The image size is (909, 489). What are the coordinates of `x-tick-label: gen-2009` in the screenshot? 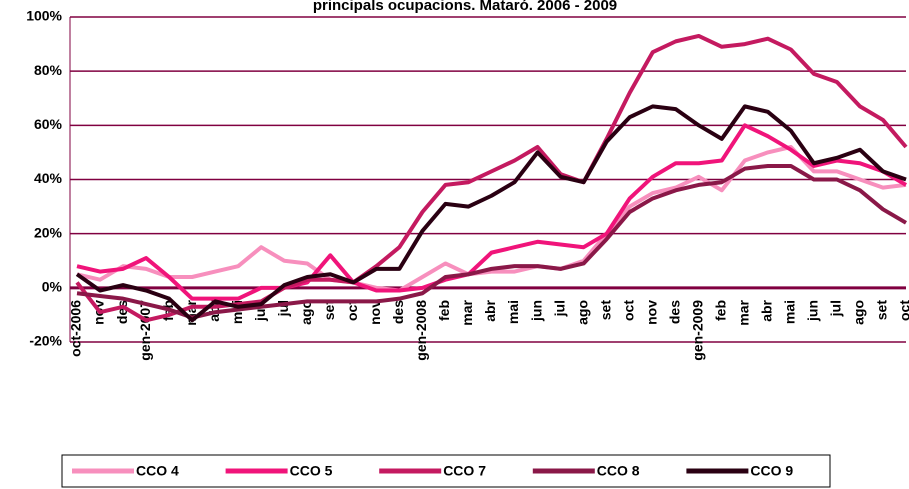 It's located at (697, 330).